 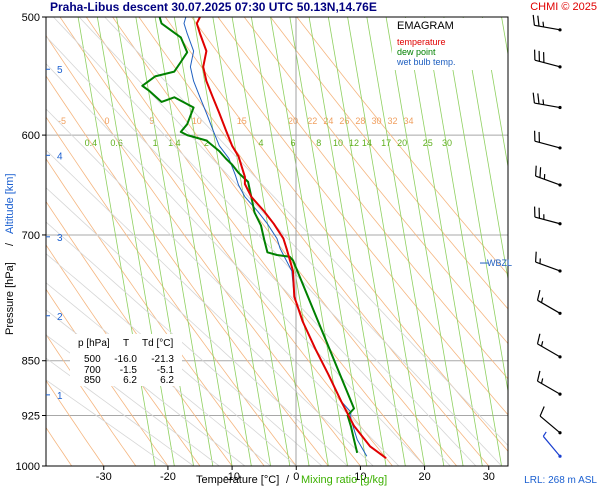 I want to click on dry-adiabat-label: 20, so click(x=293, y=121).